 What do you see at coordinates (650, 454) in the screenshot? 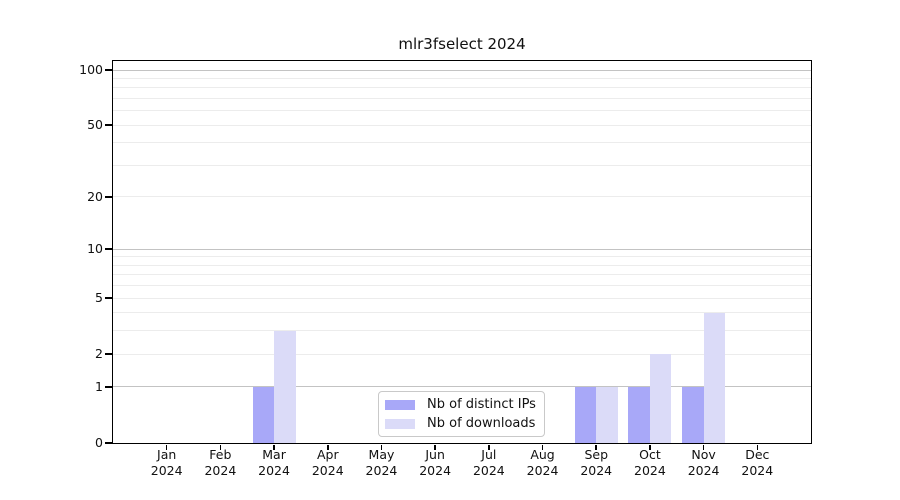
I see `x-tick-label-month: Oct` at bounding box center [650, 454].